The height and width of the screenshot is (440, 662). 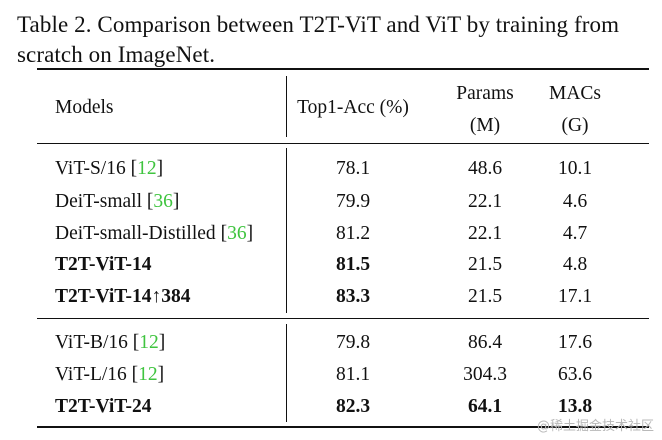 What do you see at coordinates (353, 233) in the screenshot?
I see `acc-cell: 81.2` at bounding box center [353, 233].